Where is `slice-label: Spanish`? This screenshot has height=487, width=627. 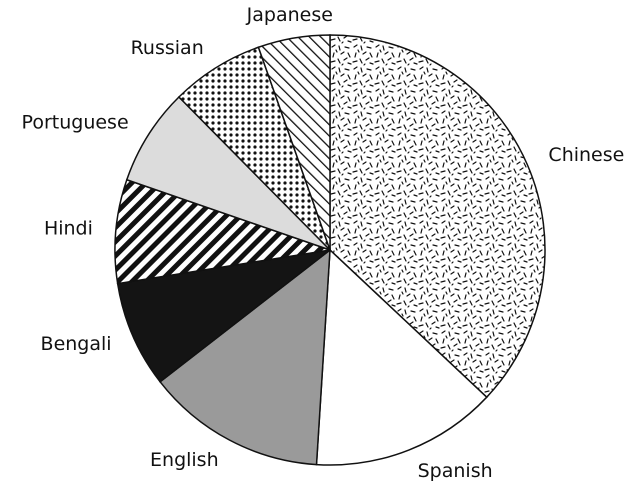 slice-label: Spanish is located at coordinates (455, 471).